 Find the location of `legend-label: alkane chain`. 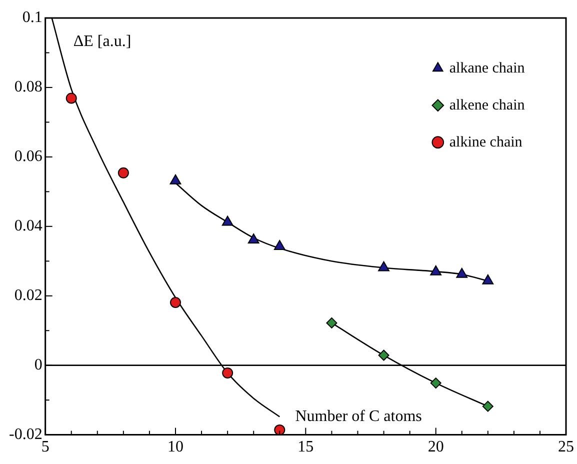

legend-label: alkane chain is located at coordinates (487, 68).